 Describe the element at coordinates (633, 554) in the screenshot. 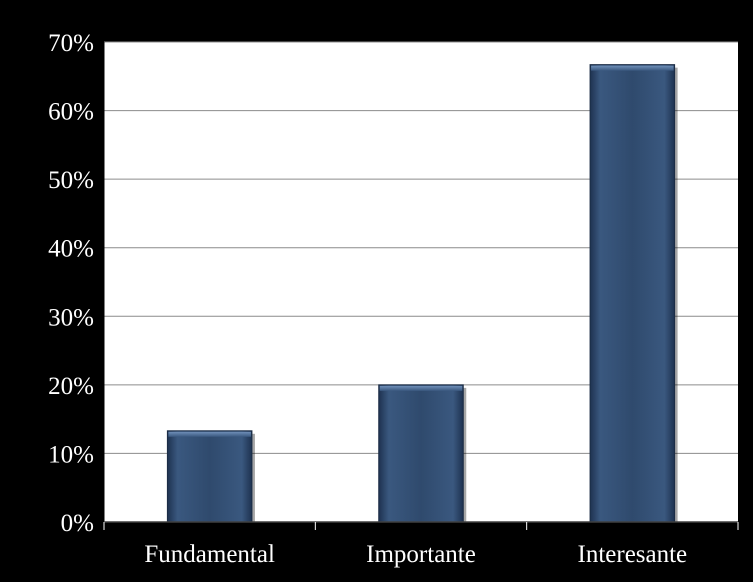

I see `x-category-label: Interesante` at that location.